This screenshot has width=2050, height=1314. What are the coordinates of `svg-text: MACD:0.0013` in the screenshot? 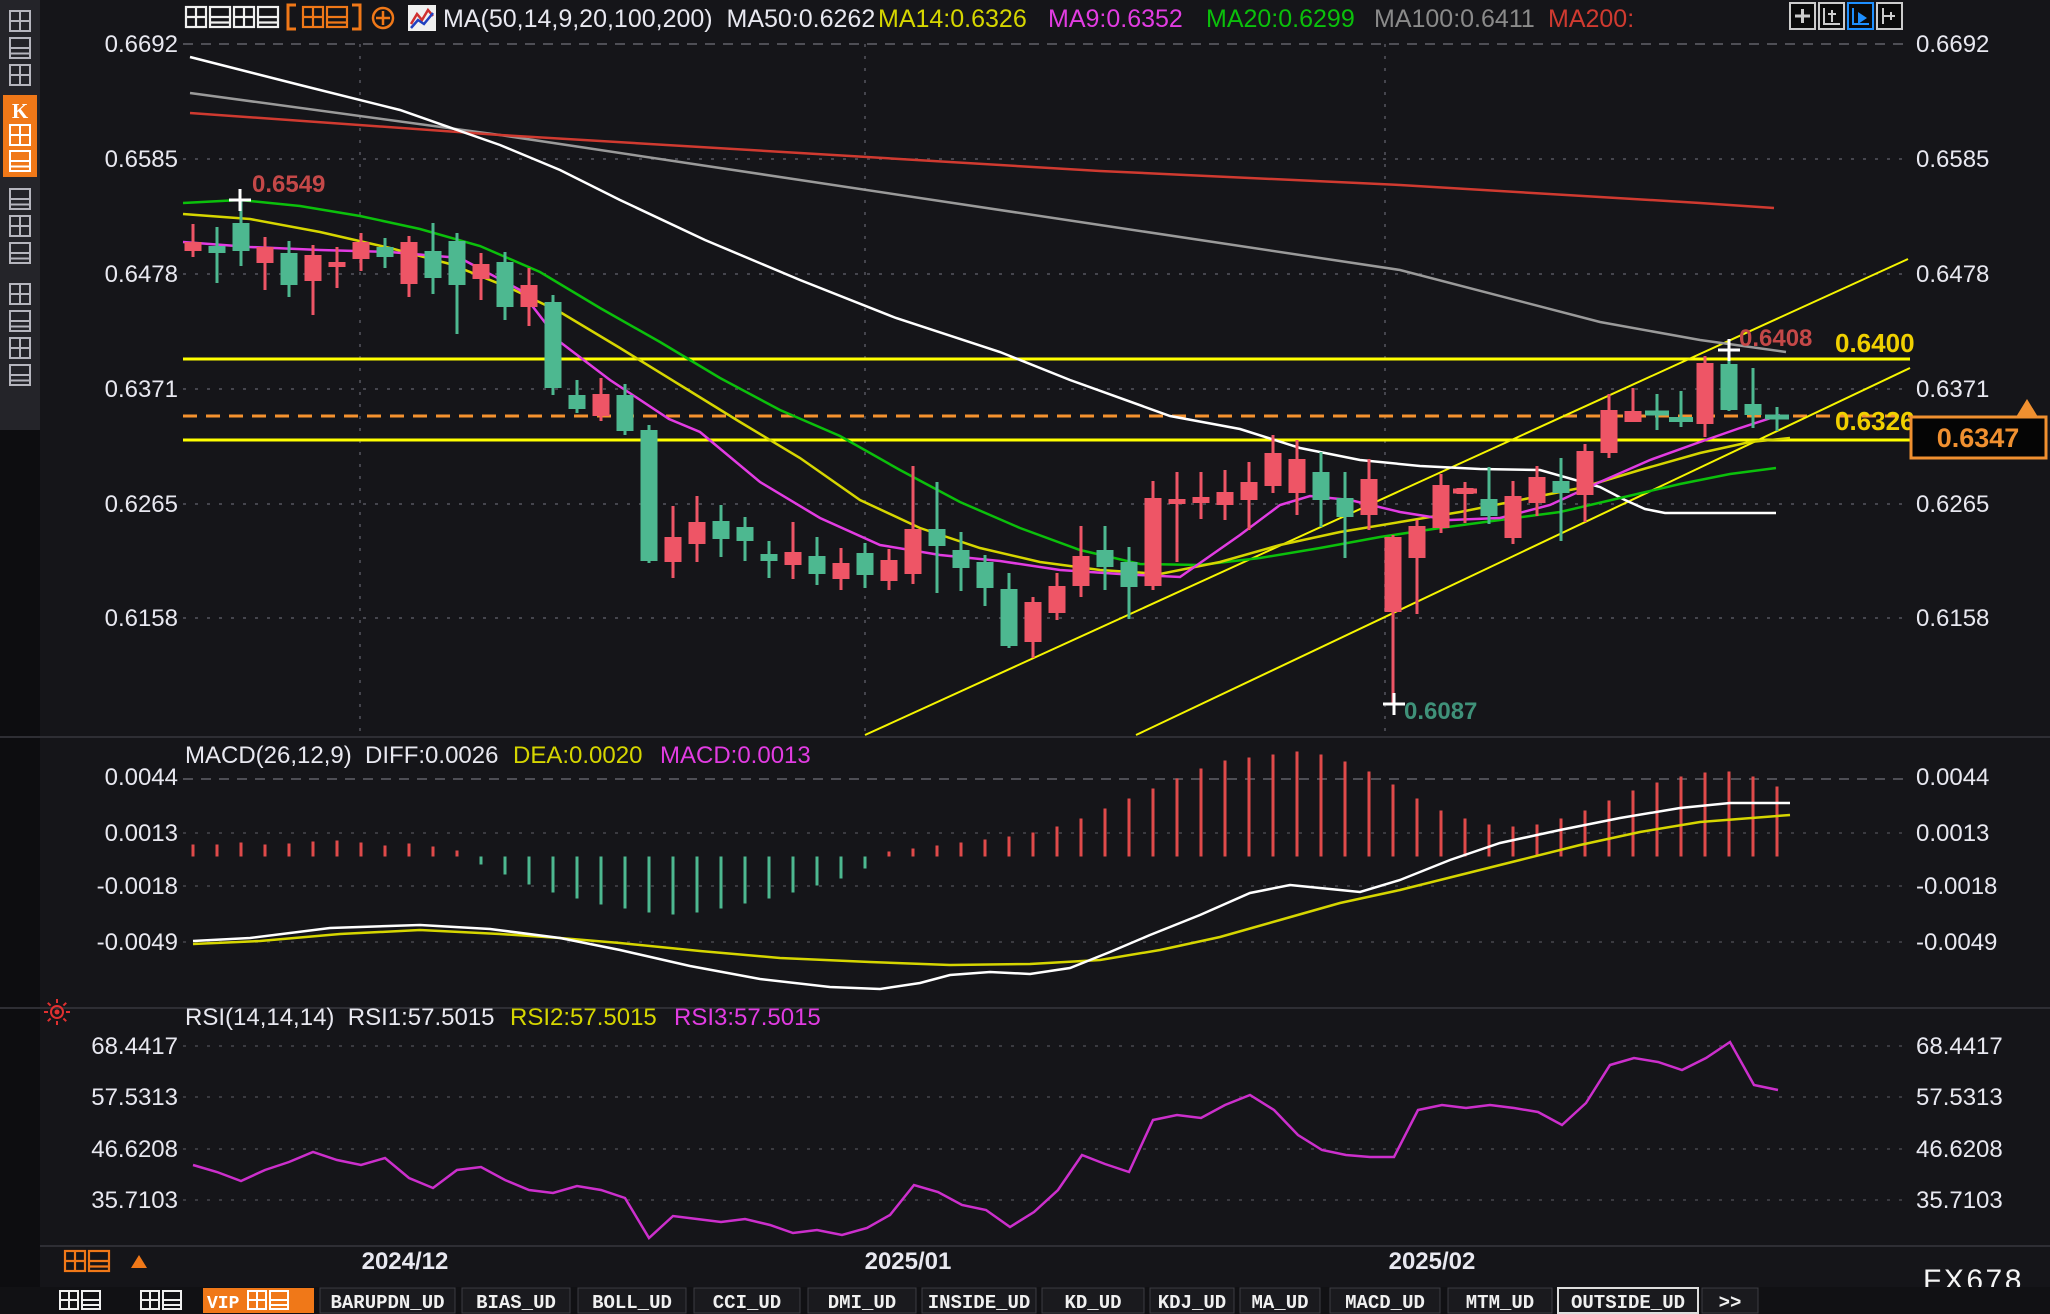 It's located at (735, 755).